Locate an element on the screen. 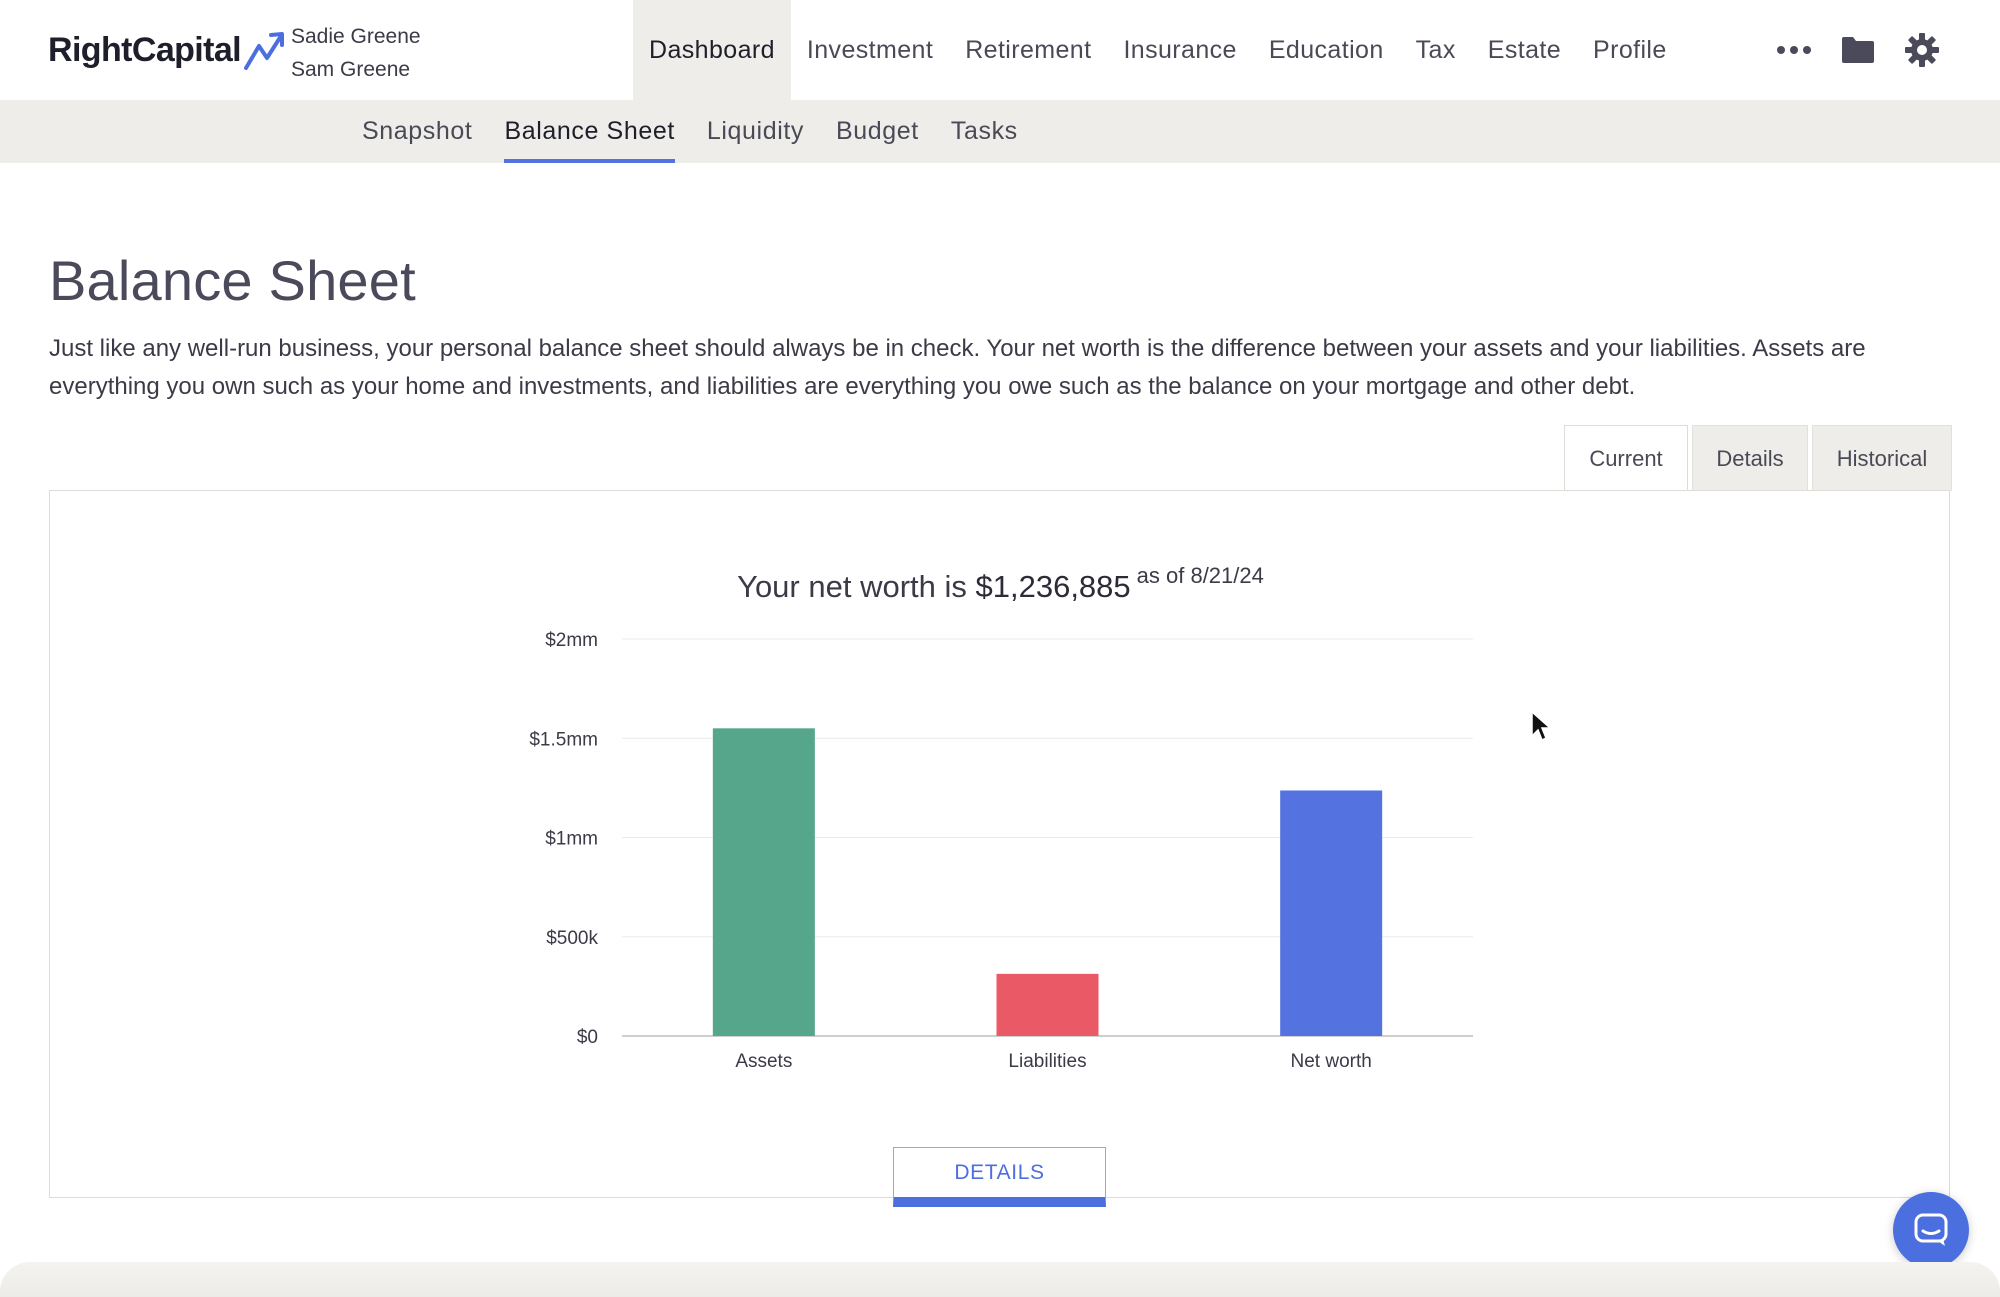  client-names: Sadie Greene Sam Greene is located at coordinates (356, 53).